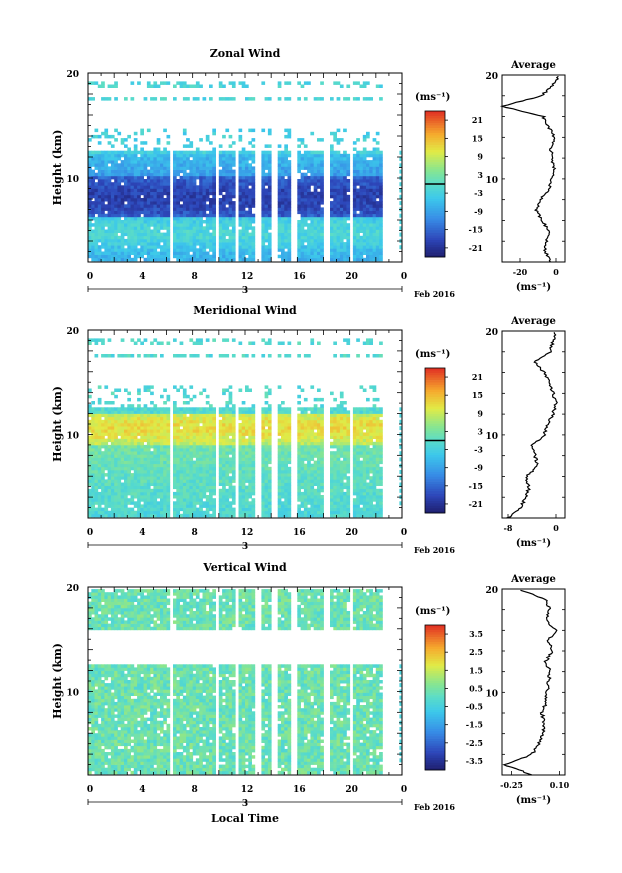  I want to click on average-profile: Average 20 10 -8 0(ms⁻¹), so click(525, 432).